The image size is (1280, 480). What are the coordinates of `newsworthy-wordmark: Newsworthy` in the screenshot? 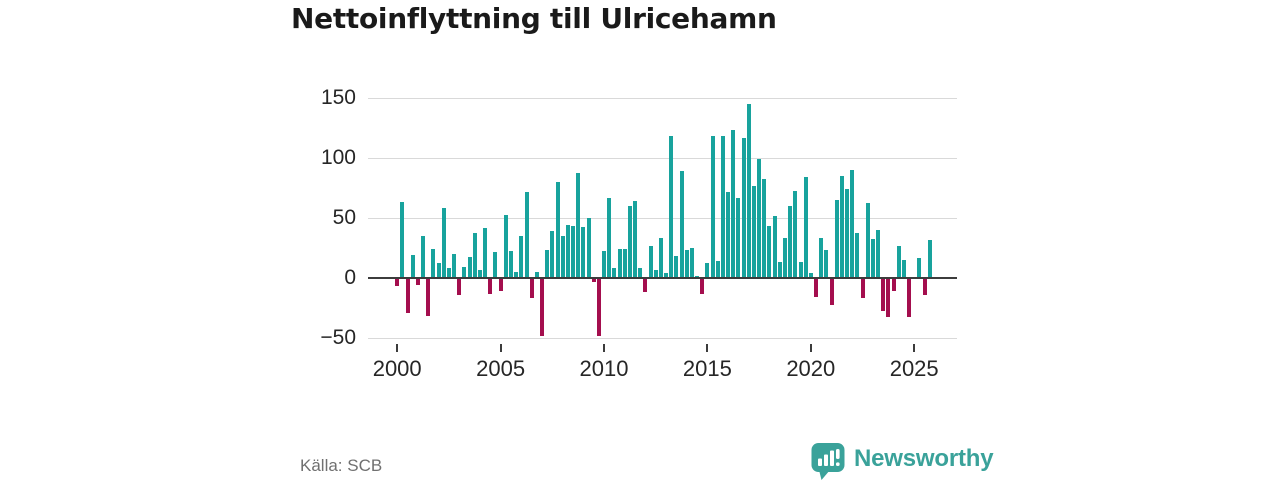 It's located at (924, 458).